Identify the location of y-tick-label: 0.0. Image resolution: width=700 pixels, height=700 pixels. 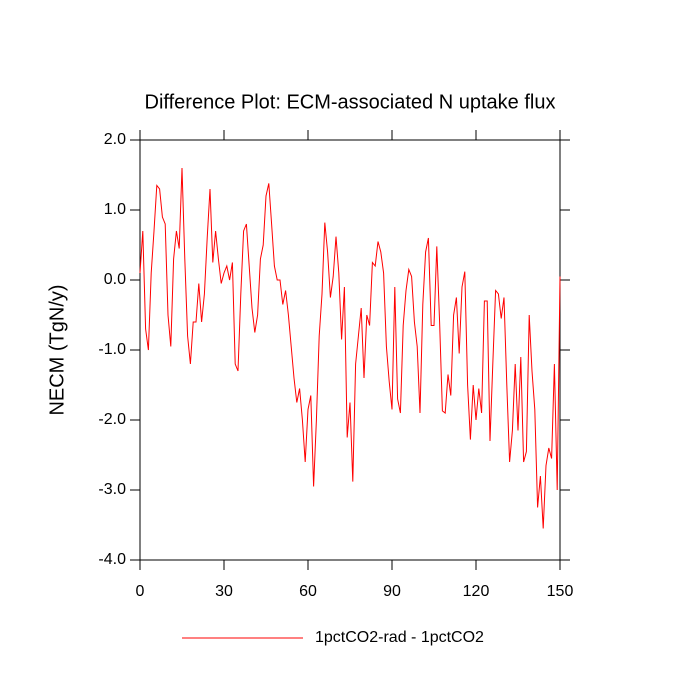
(115, 279).